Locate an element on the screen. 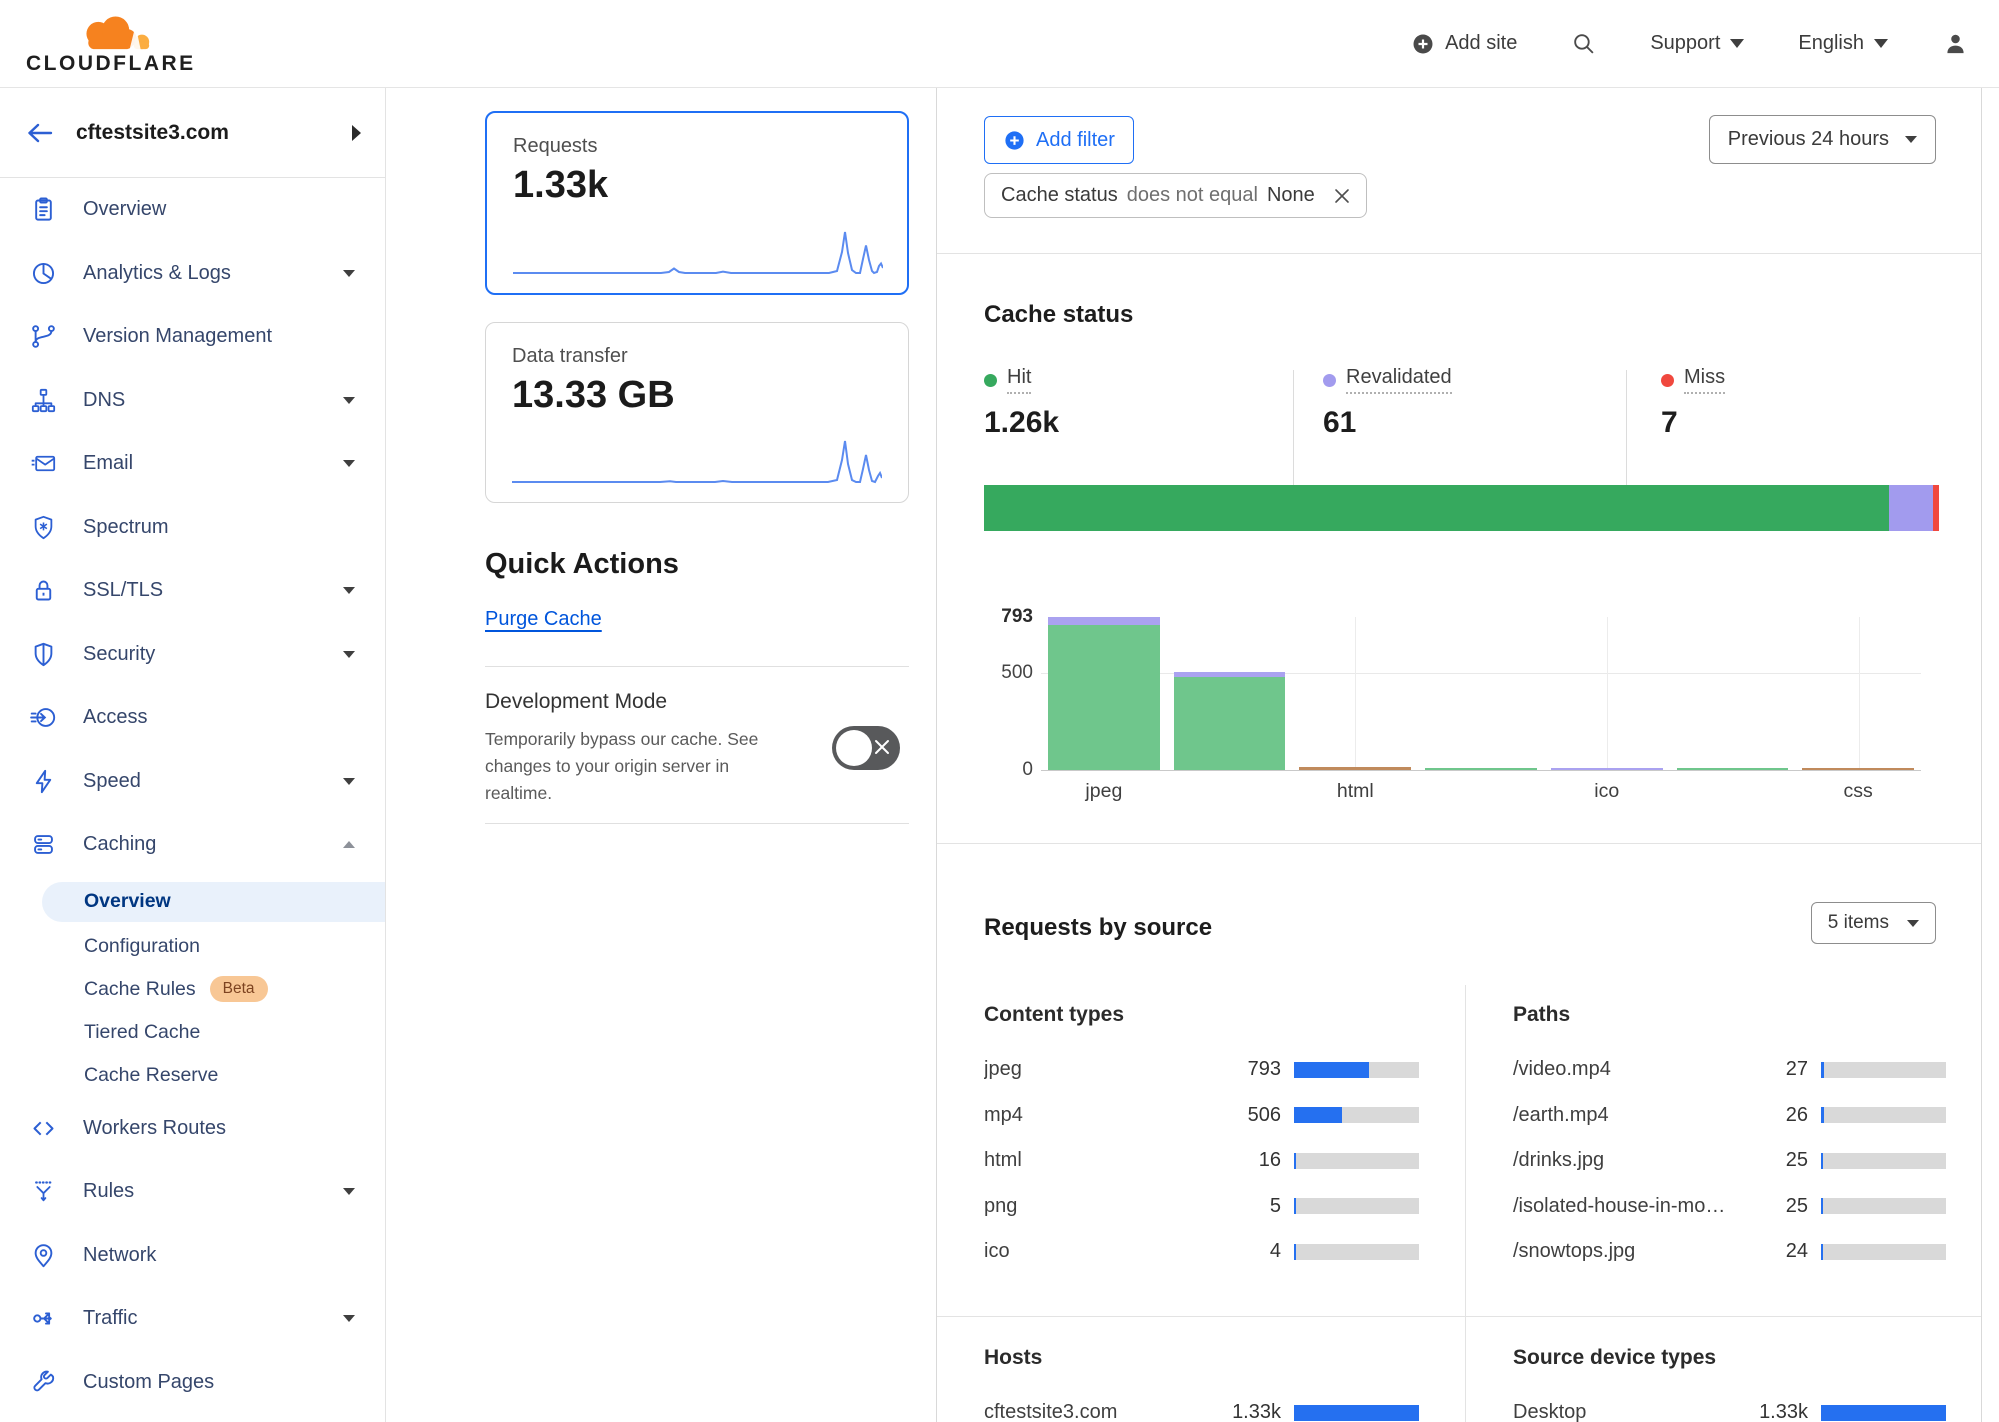 The height and width of the screenshot is (1422, 1999). sidebar-item-network: Network is located at coordinates (192, 1256).